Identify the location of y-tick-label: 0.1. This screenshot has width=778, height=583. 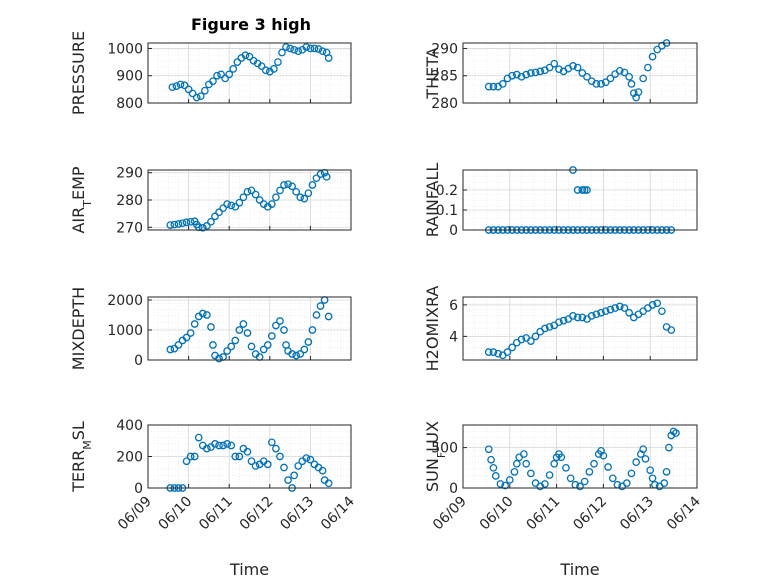
(447, 211).